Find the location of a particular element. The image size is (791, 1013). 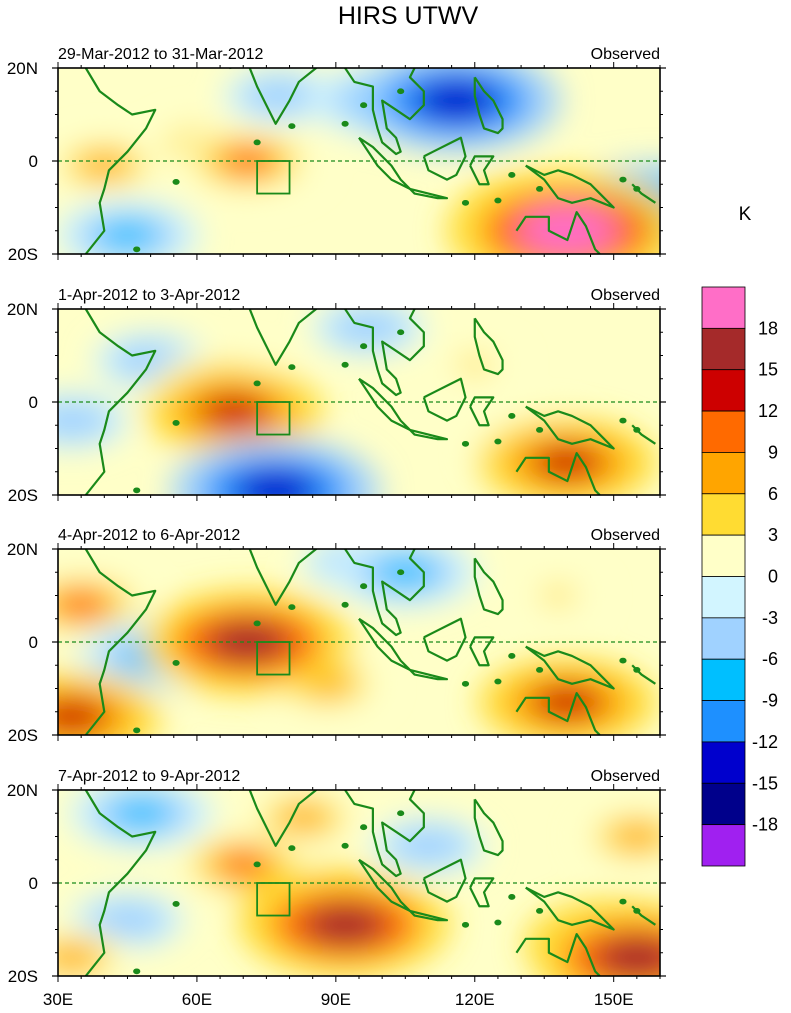

colorbar: K 18 15 12 9 6 3 0 -3 -6 -9 -12 -15 -18 is located at coordinates (739, 535).